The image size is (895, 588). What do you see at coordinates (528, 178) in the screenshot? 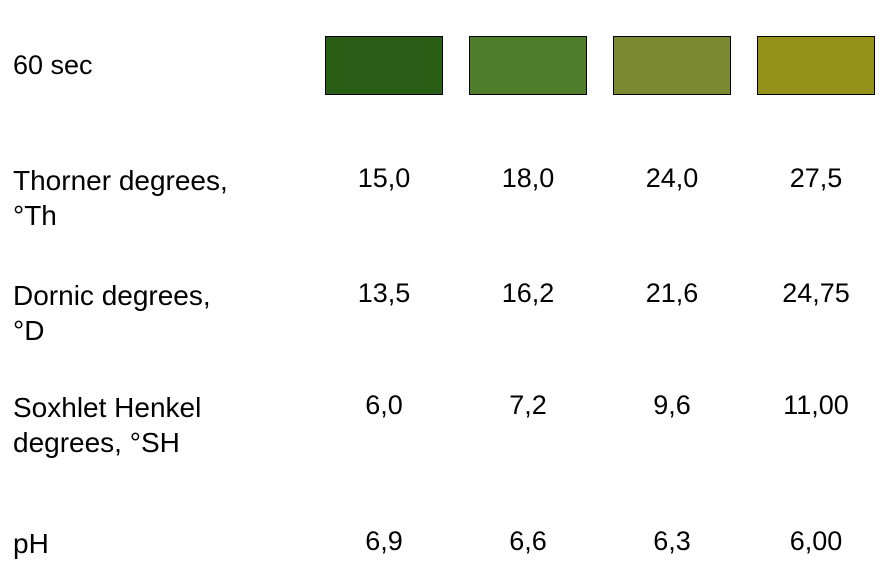
I see `value-cell: 18,0` at bounding box center [528, 178].